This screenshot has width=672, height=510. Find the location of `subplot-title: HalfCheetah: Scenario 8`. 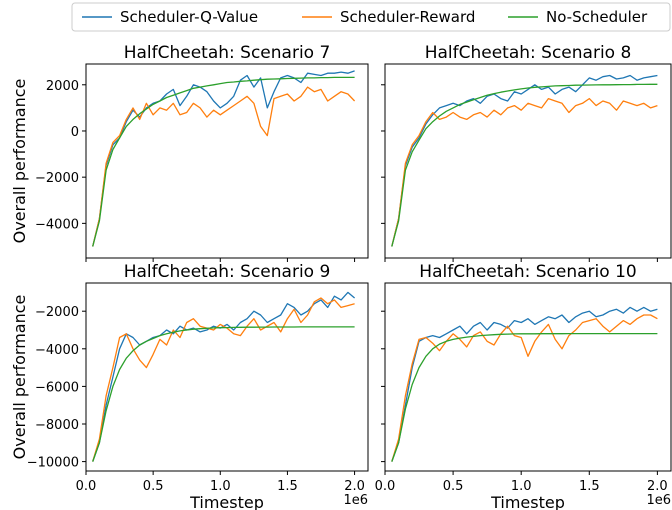

subplot-title: HalfCheetah: Scenario 8 is located at coordinates (528, 53).